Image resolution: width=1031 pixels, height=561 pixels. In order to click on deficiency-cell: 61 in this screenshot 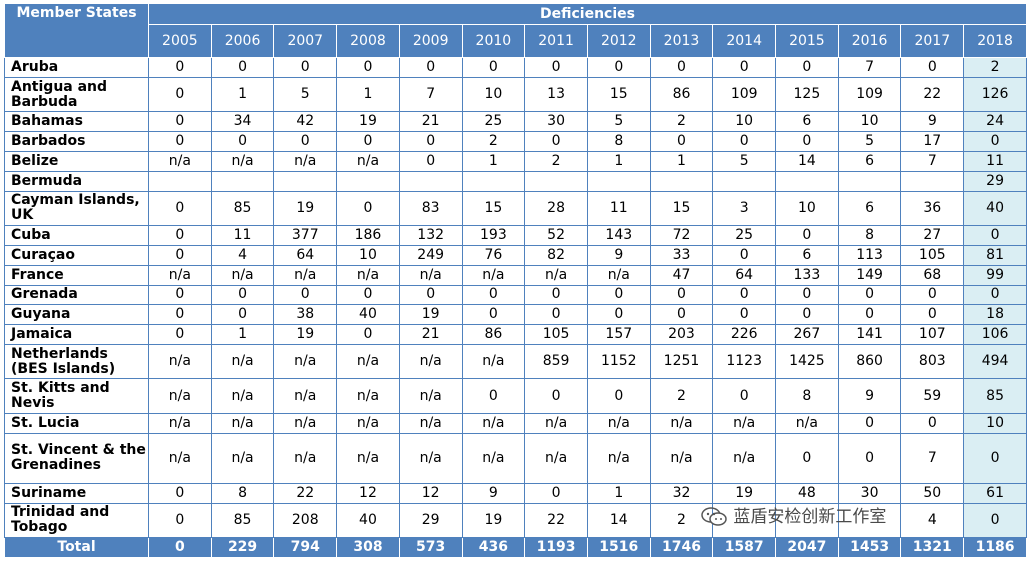, I will do `click(995, 493)`.